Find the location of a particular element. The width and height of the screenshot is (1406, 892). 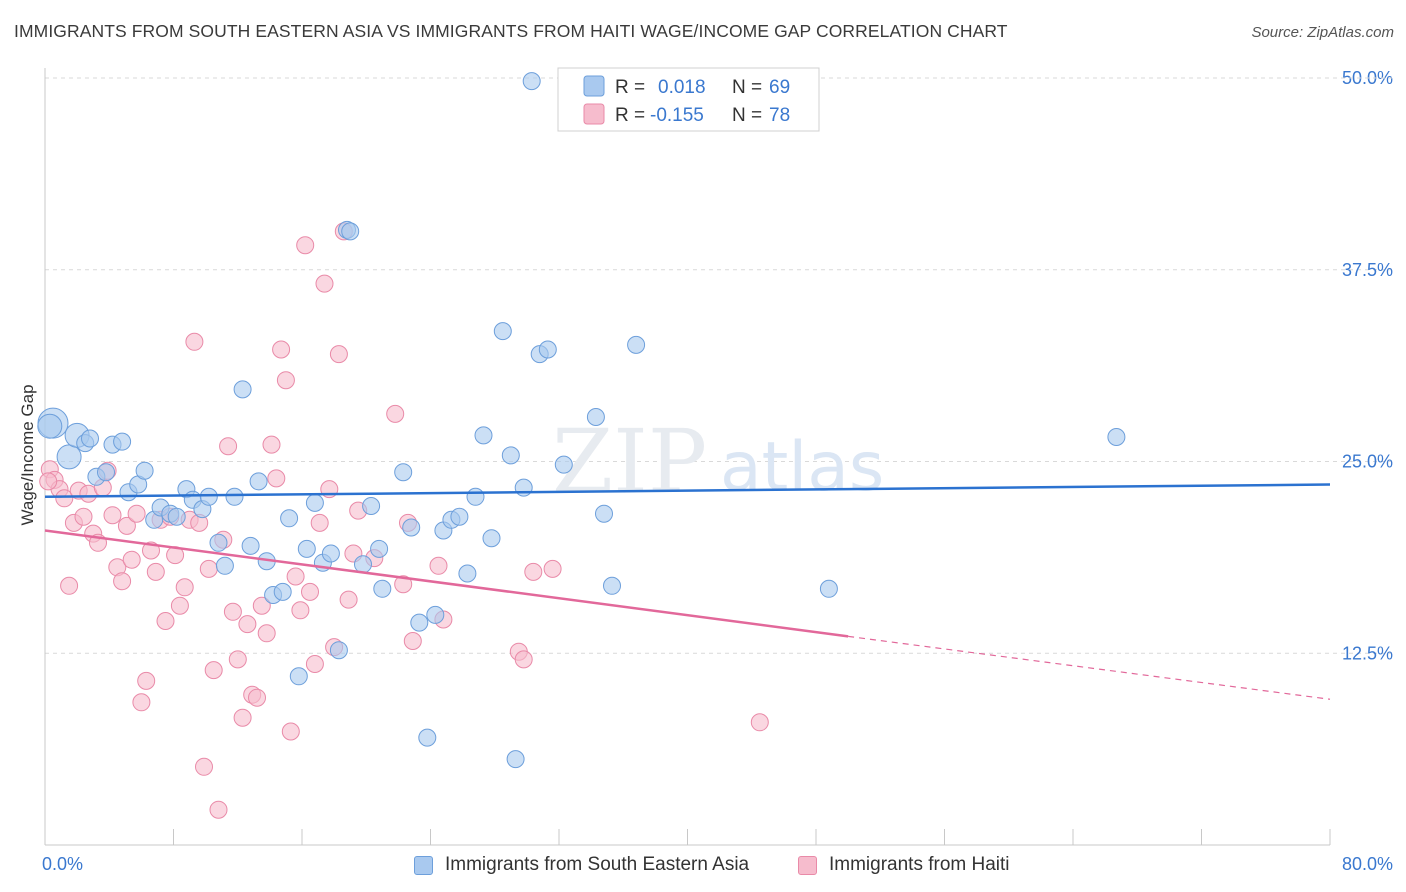

legend-item-haiti: Immigrants from Haiti is located at coordinates (904, 865).